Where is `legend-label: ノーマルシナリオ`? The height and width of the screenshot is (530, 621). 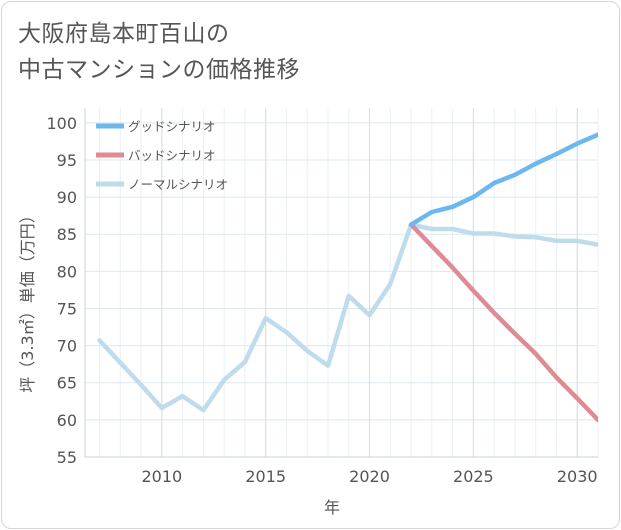
legend-label: ノーマルシナリオ is located at coordinates (178, 184).